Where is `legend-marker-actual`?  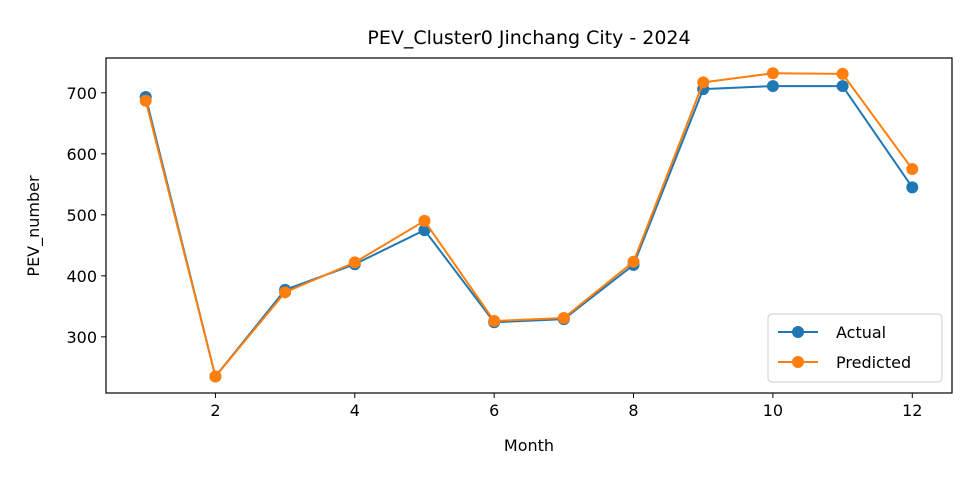 legend-marker-actual is located at coordinates (798, 332).